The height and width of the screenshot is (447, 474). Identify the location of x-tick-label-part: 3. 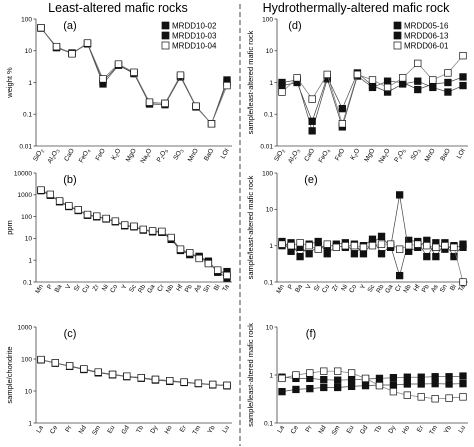
(182, 150).